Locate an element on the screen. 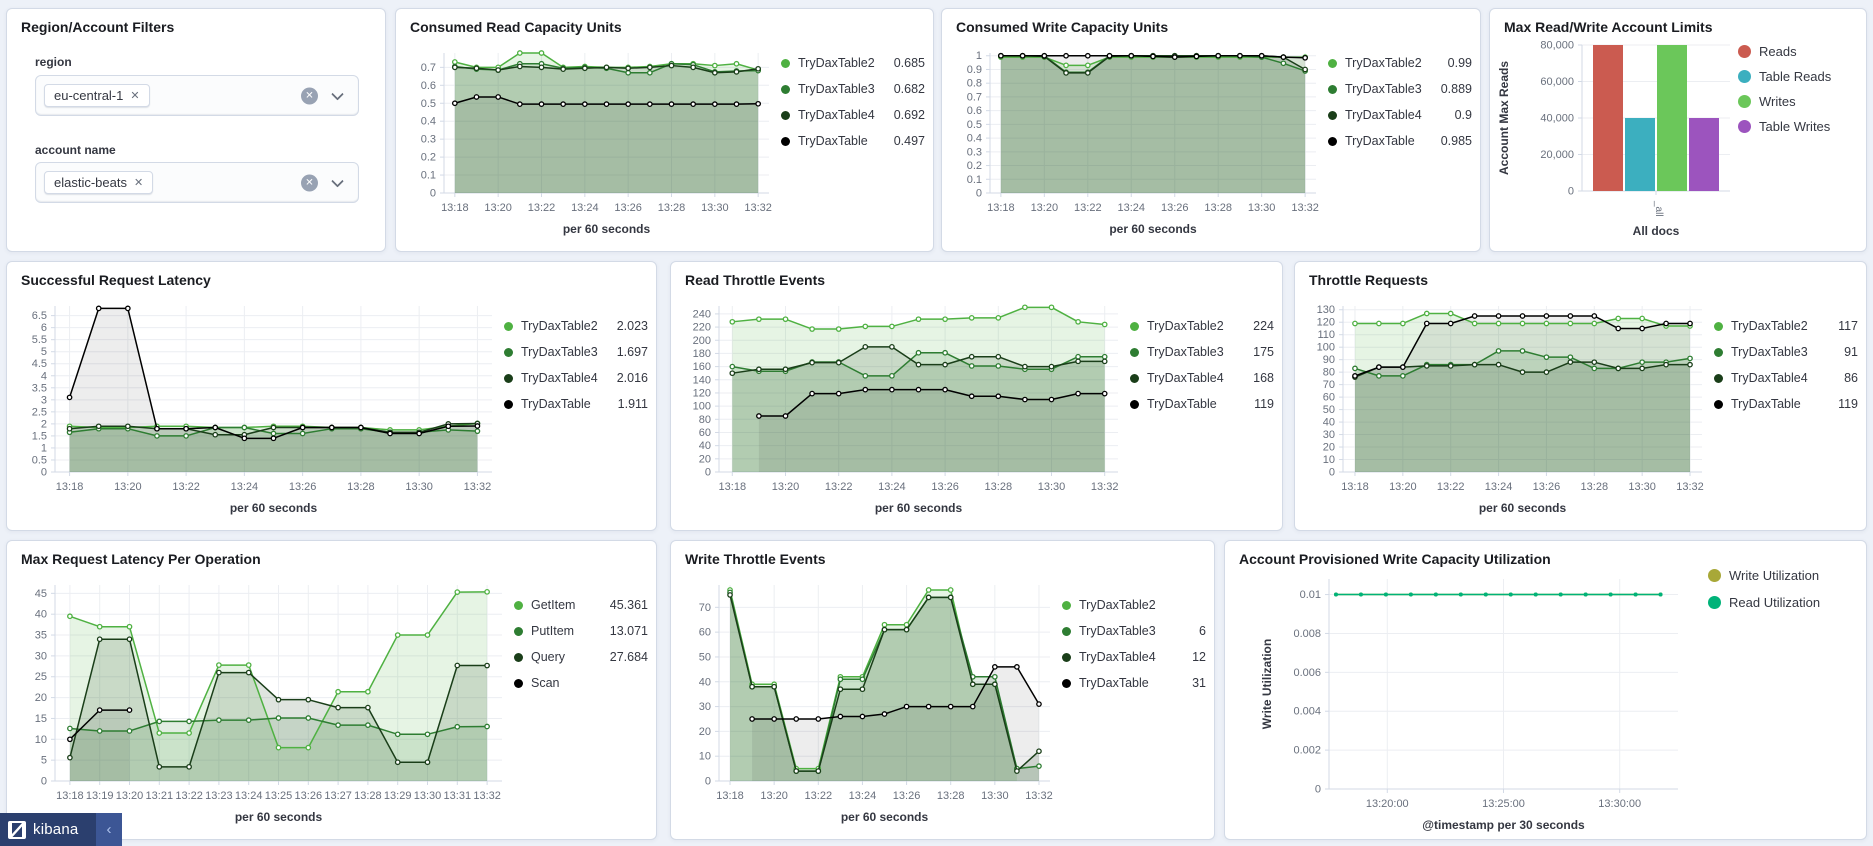 This screenshot has height=846, width=1873. legend-item: TryDaxTable4 86 is located at coordinates (1786, 378).